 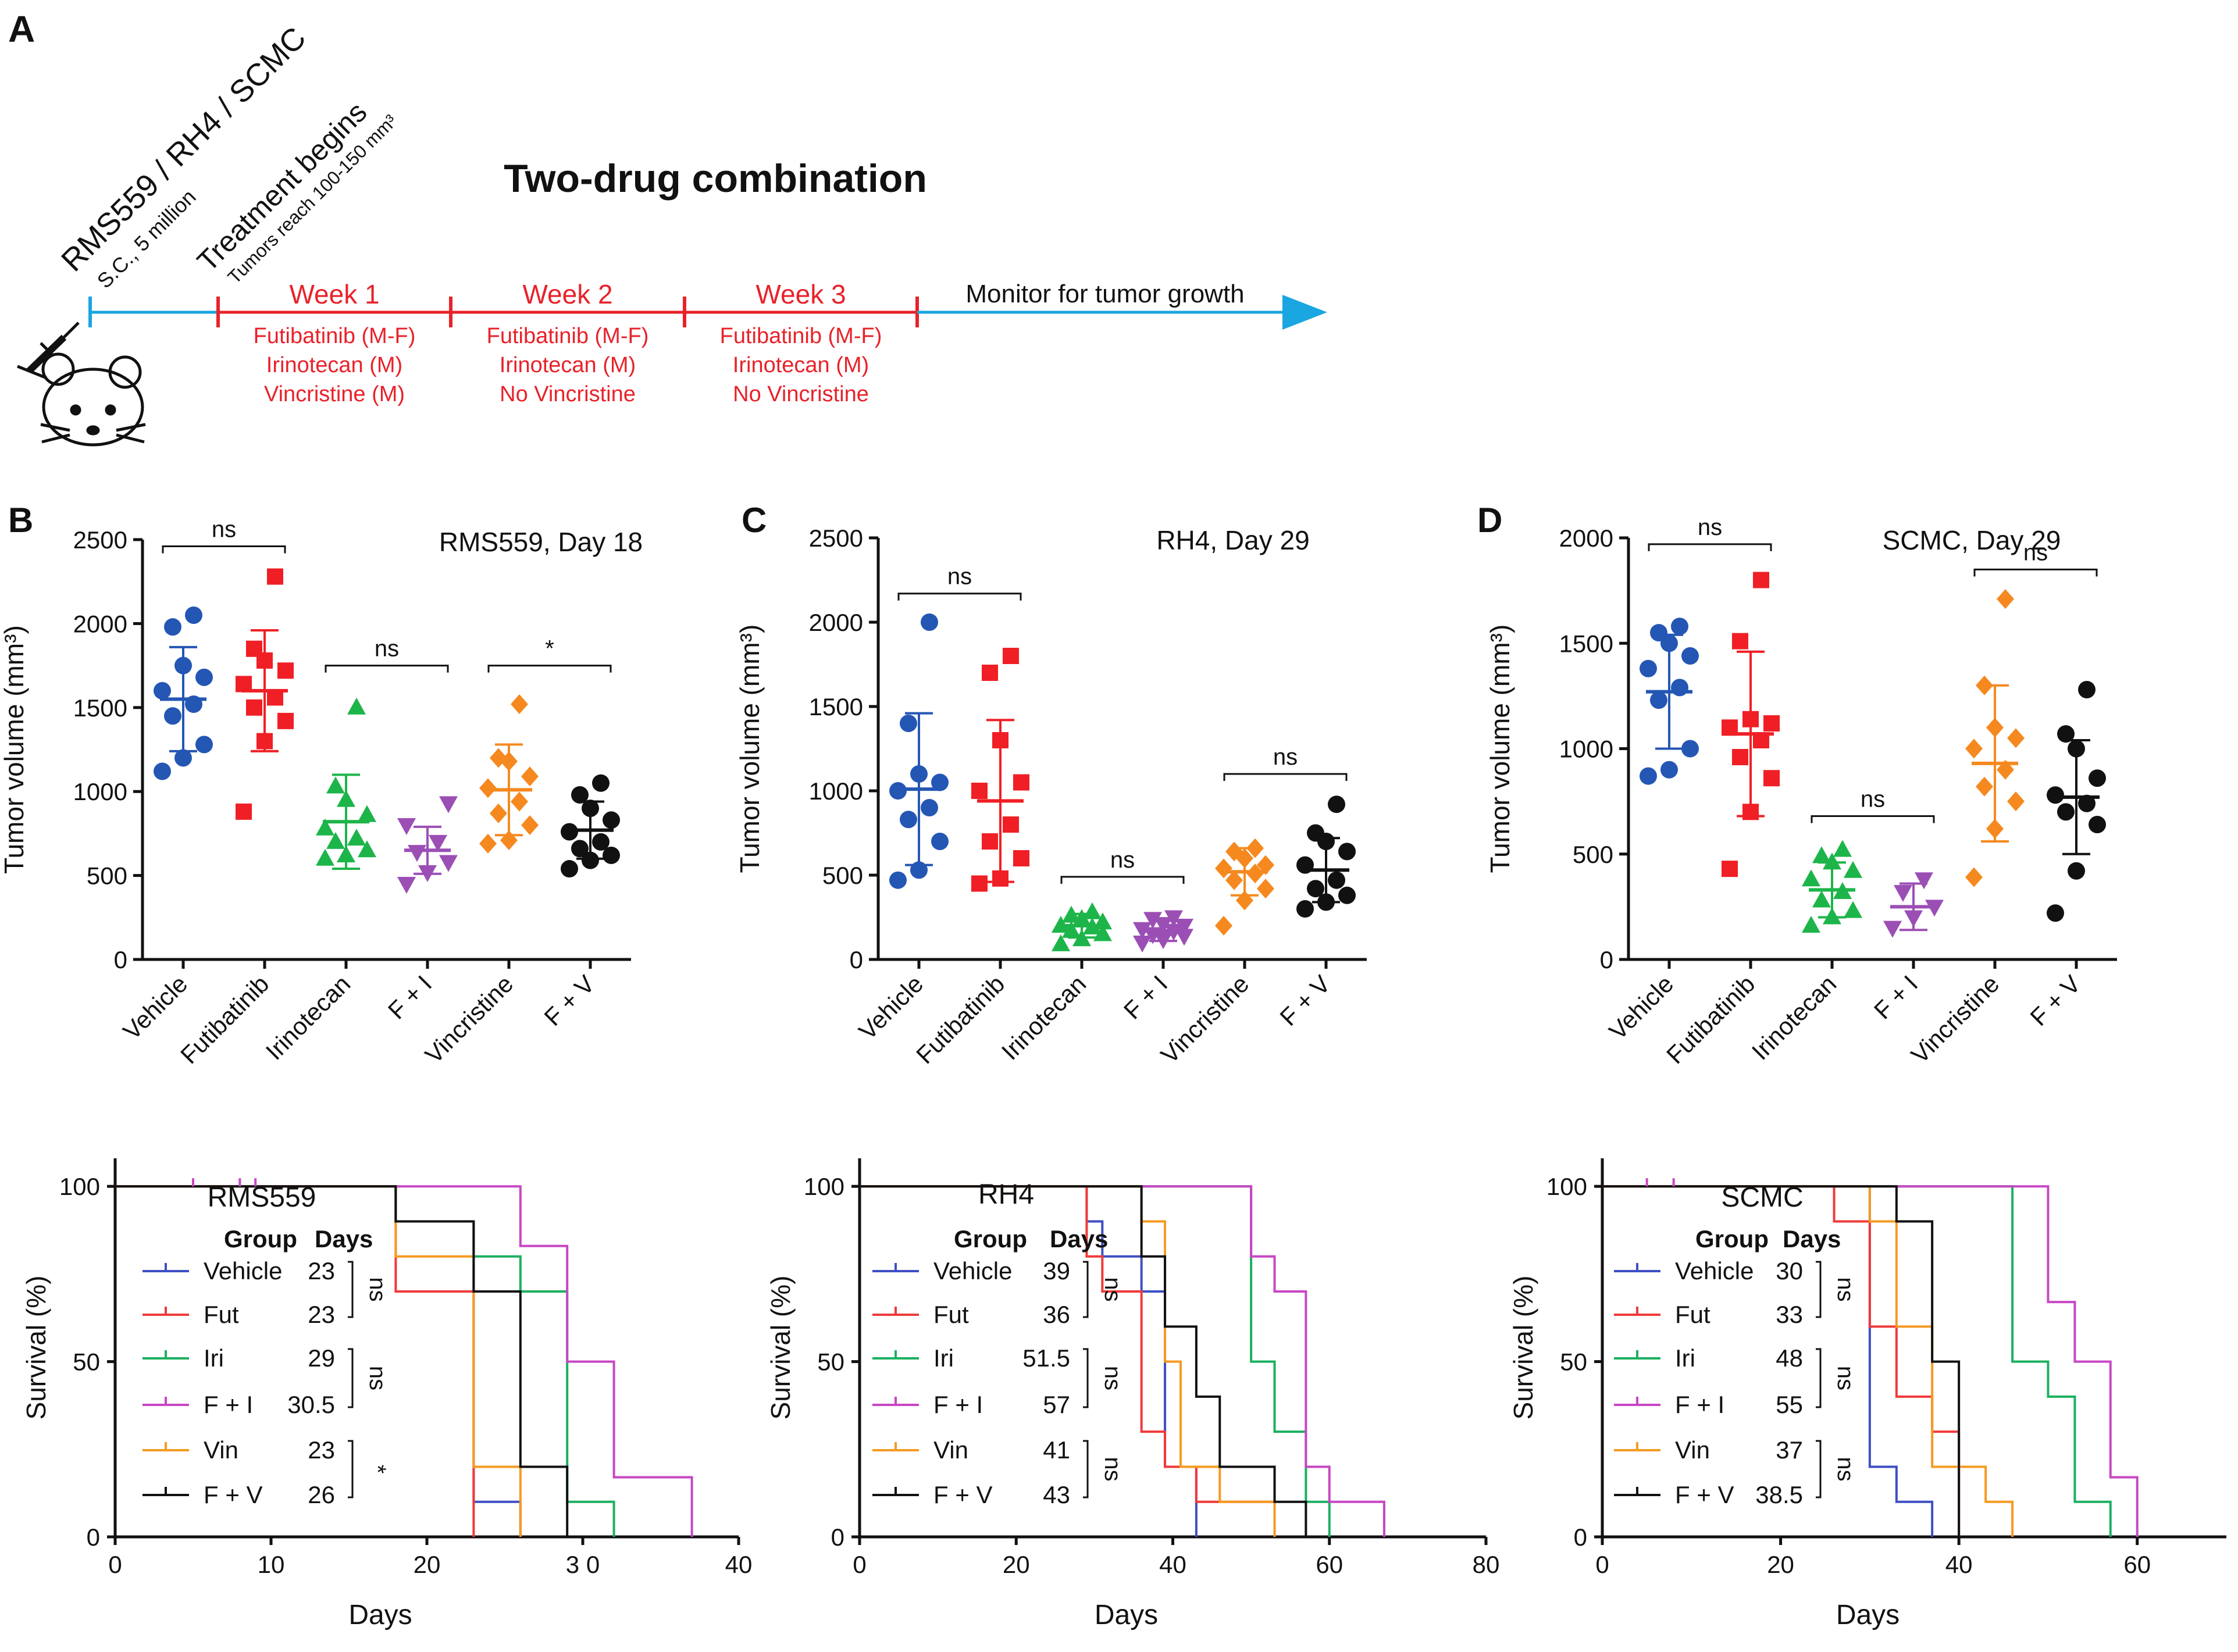 What do you see at coordinates (1693, 1314) in the screenshot?
I see `legend-group-label: Fut` at bounding box center [1693, 1314].